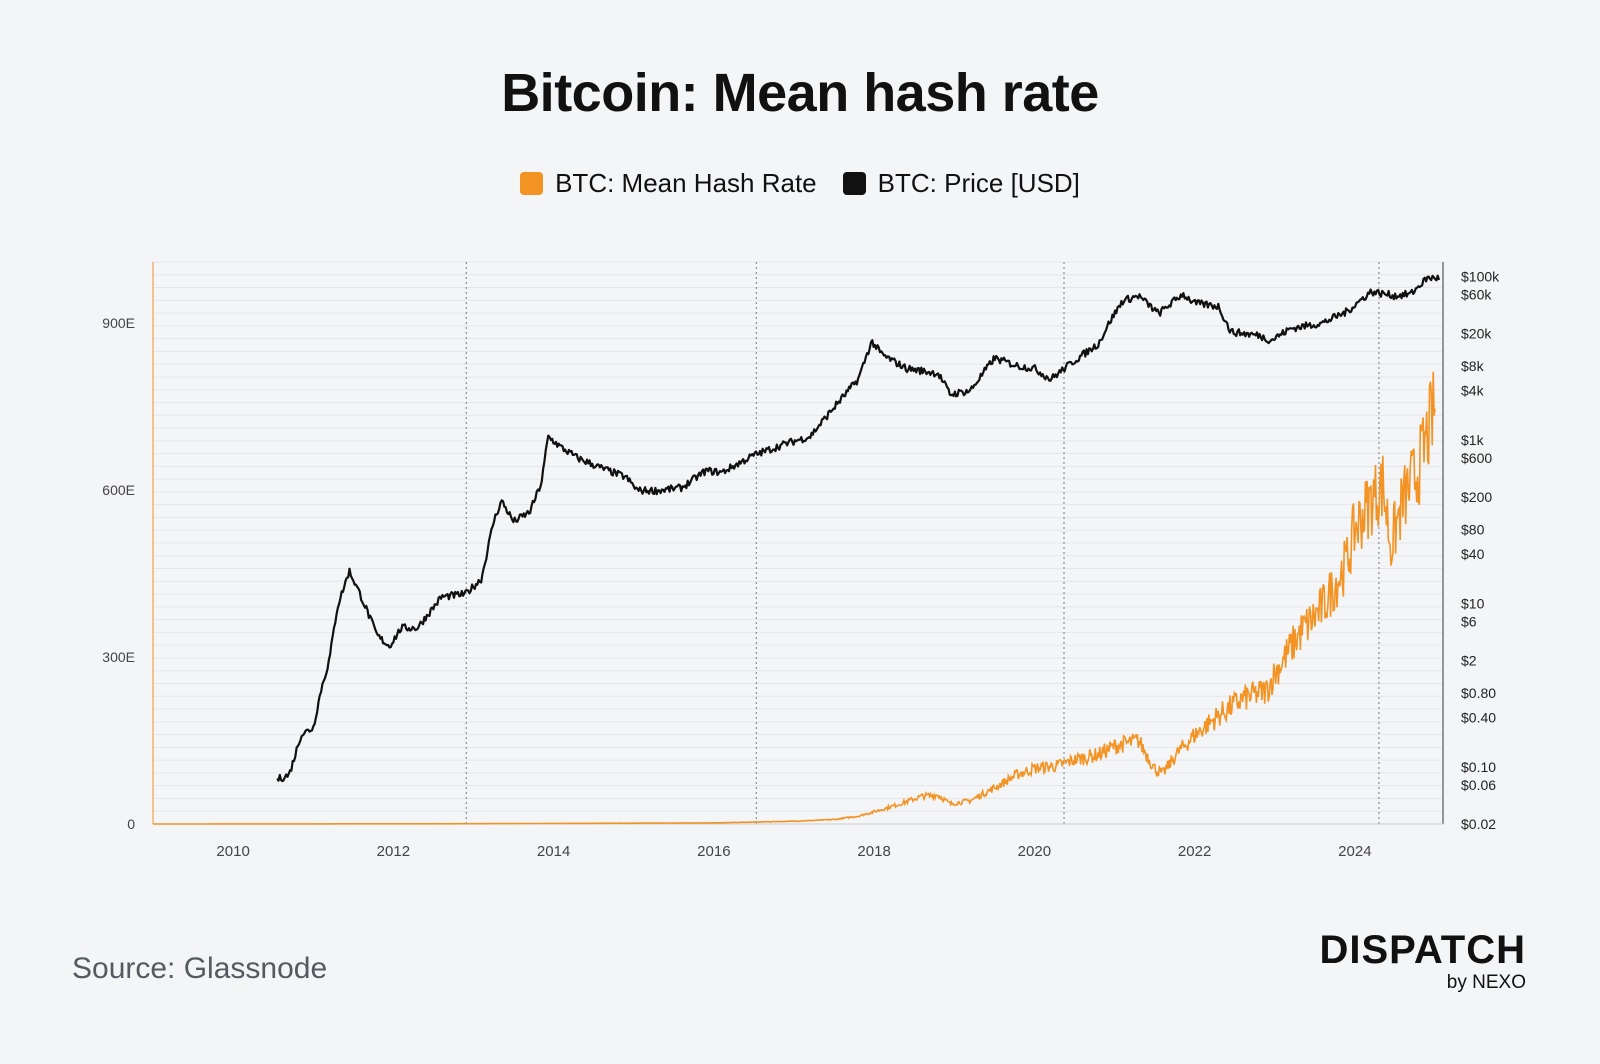 This screenshot has height=1064, width=1600. Describe the element at coordinates (200, 968) in the screenshot. I see `source-text: Source: Glassnode` at that location.